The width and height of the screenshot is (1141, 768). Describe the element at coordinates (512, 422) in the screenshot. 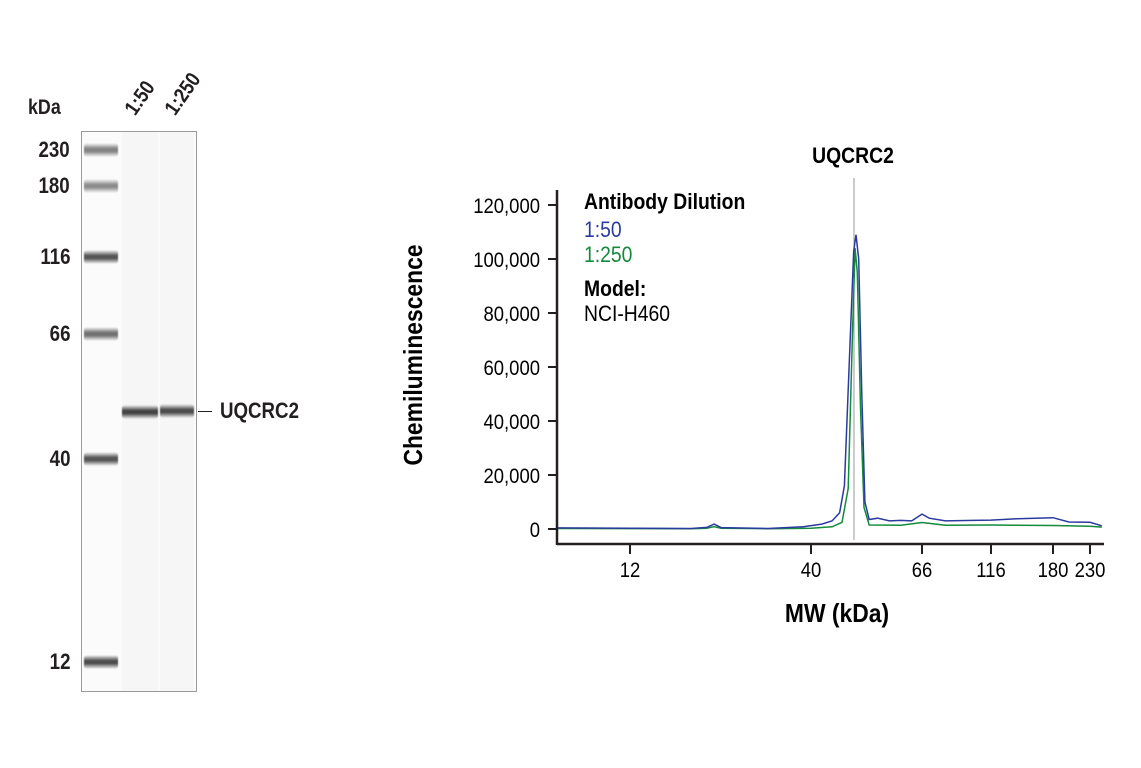

I see `y-tick-label: 40,000` at that location.